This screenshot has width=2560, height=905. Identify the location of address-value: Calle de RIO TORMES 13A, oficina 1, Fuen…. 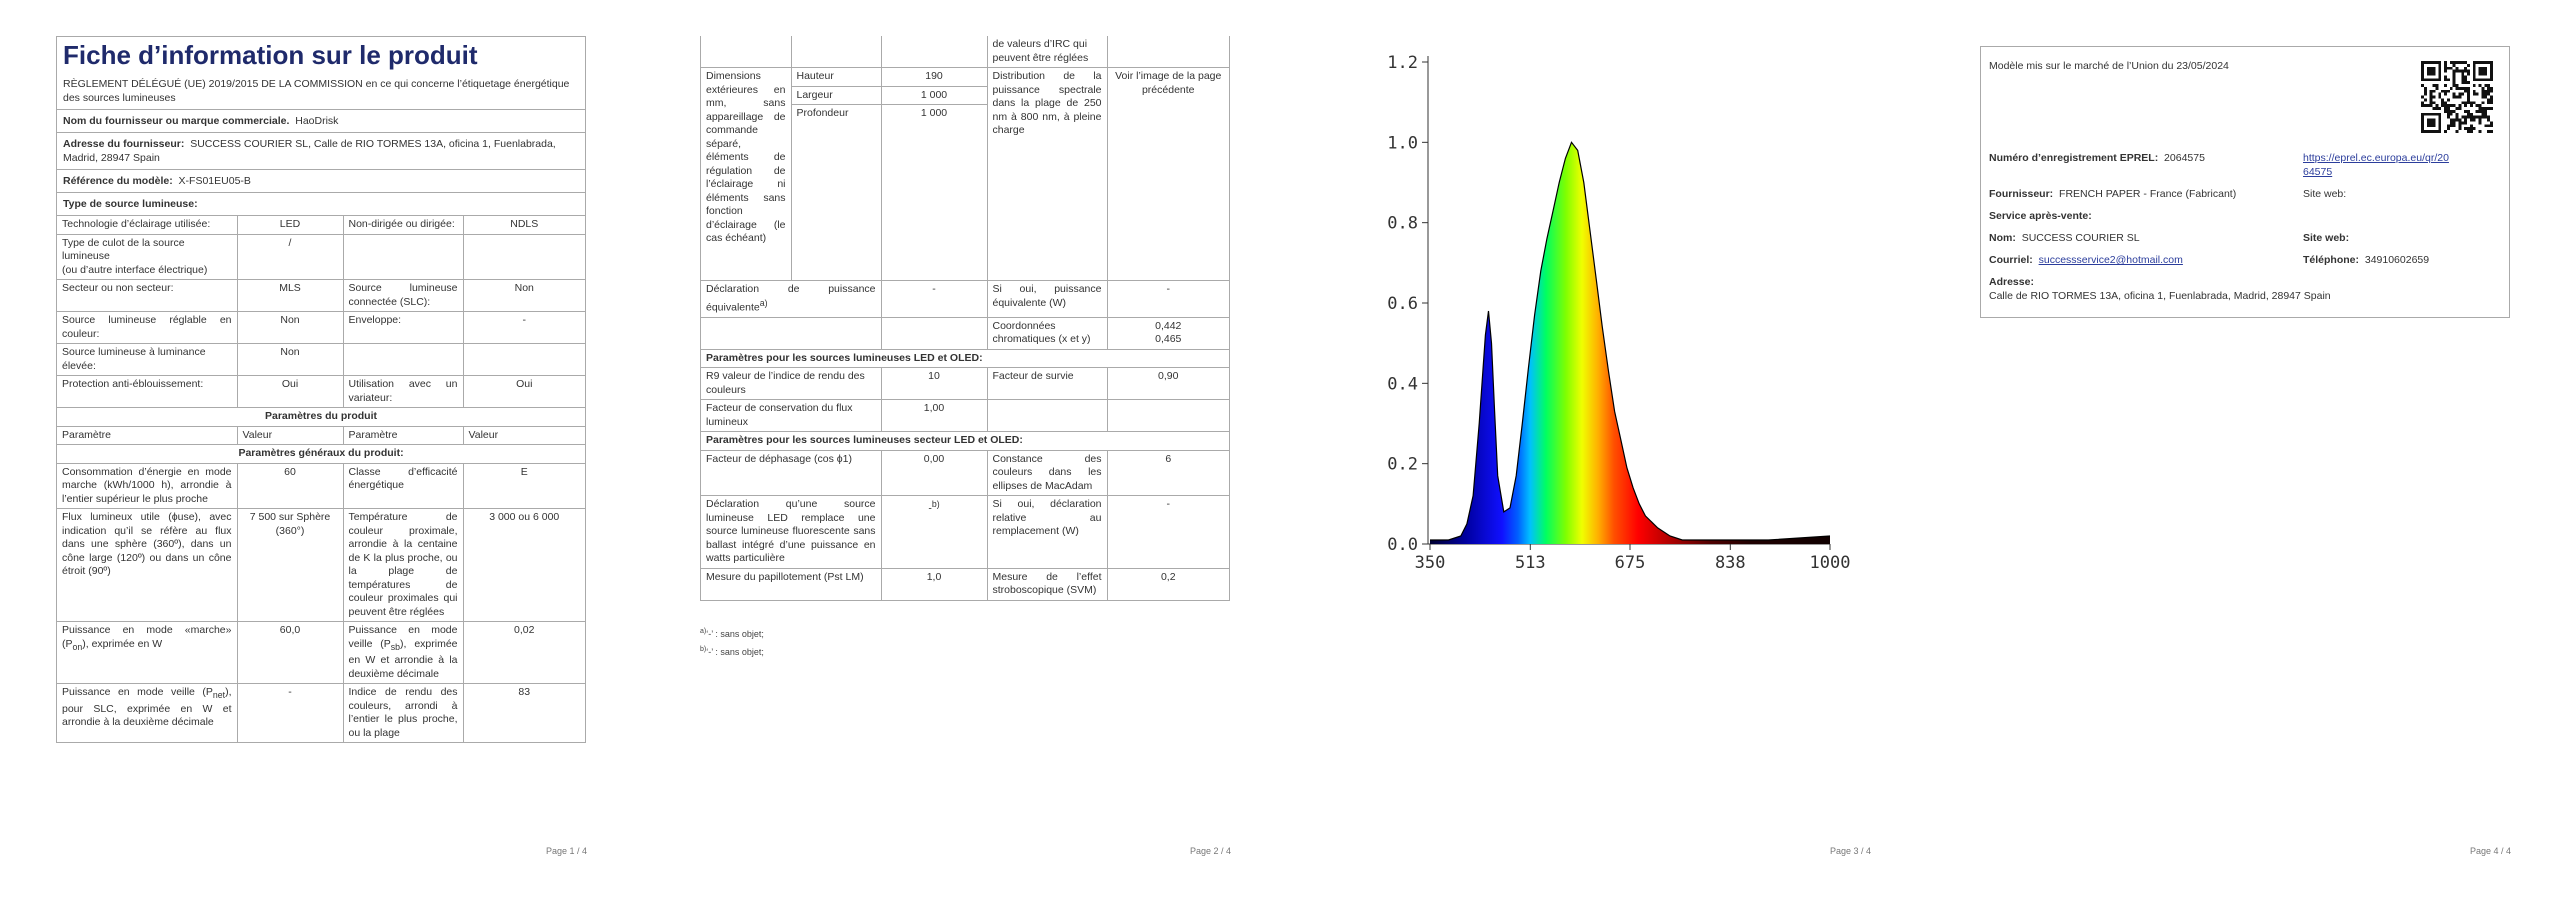
(2160, 296).